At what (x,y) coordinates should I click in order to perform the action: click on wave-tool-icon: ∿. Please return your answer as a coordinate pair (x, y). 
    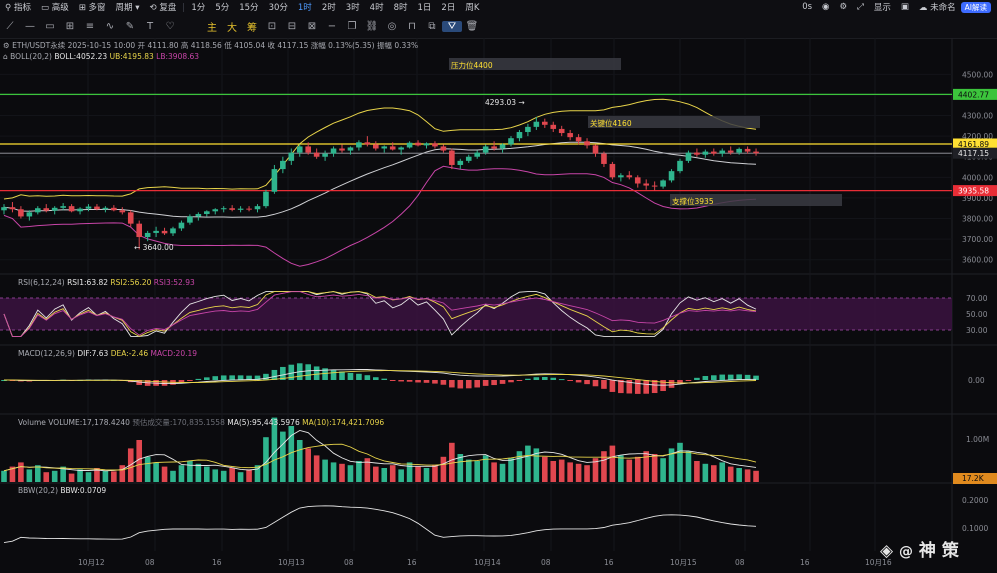
    Looking at the image, I should click on (110, 26).